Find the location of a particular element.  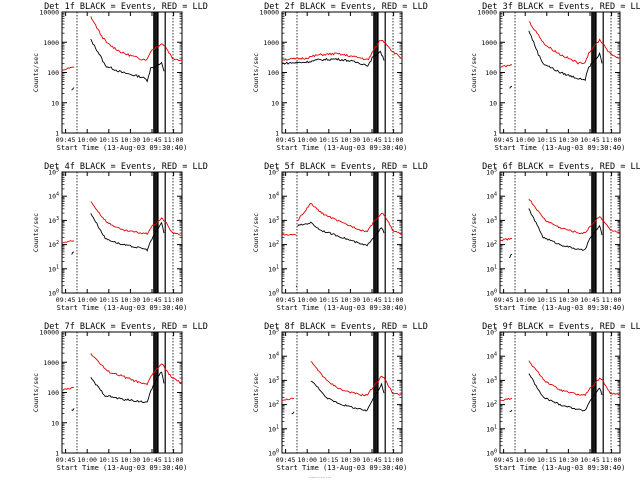

panel-title: Det 5f BLACK = Events, RED = LLD is located at coordinates (346, 167).